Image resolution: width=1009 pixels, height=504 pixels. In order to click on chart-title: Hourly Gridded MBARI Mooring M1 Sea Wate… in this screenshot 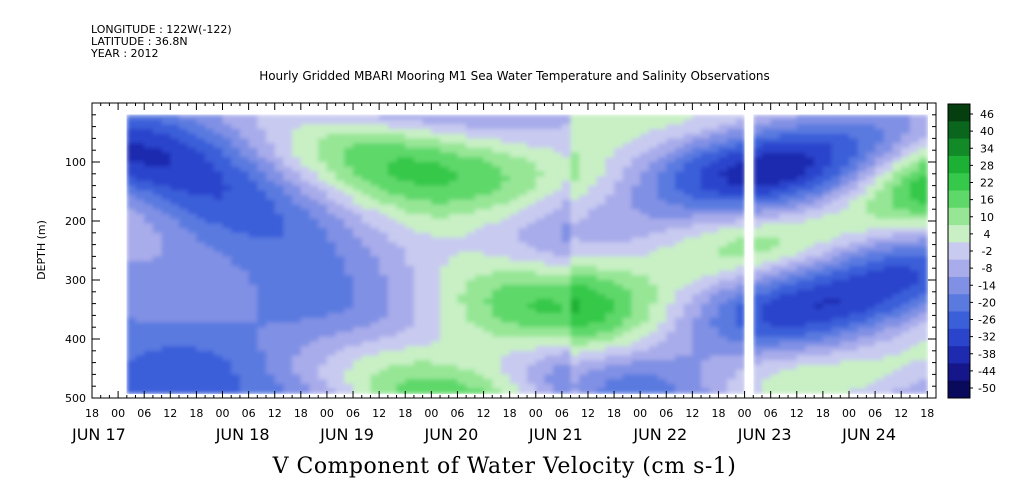, I will do `click(514, 76)`.